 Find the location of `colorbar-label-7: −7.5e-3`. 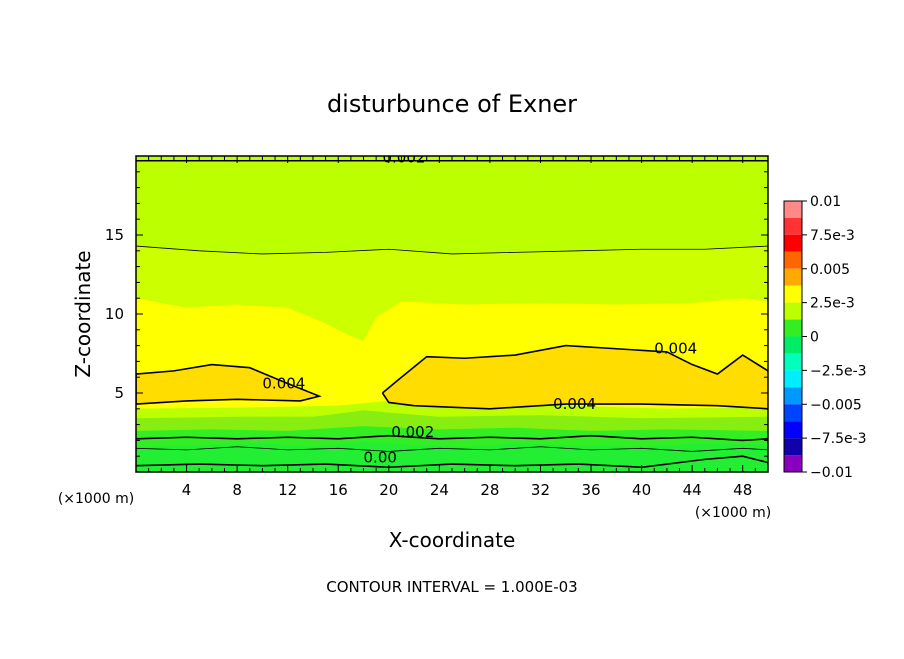

colorbar-label-7: −7.5e-3 is located at coordinates (838, 439).